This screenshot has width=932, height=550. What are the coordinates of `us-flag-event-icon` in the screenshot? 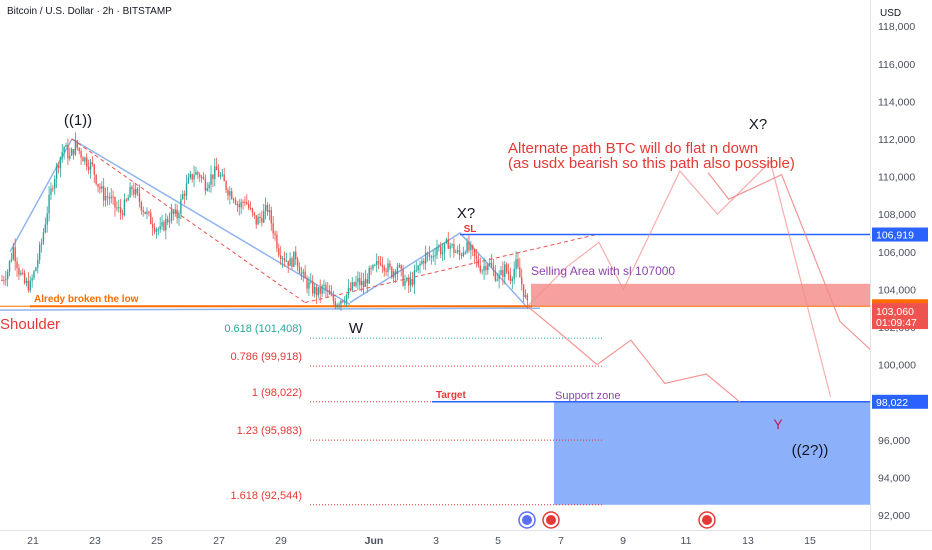 It's located at (551, 520).